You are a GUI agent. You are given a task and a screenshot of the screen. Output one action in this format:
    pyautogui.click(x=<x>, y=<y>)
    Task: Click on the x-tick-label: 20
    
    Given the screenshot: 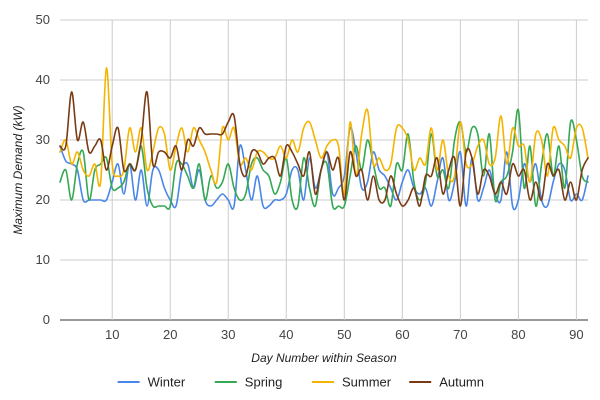 What is the action you would take?
    pyautogui.click(x=170, y=334)
    